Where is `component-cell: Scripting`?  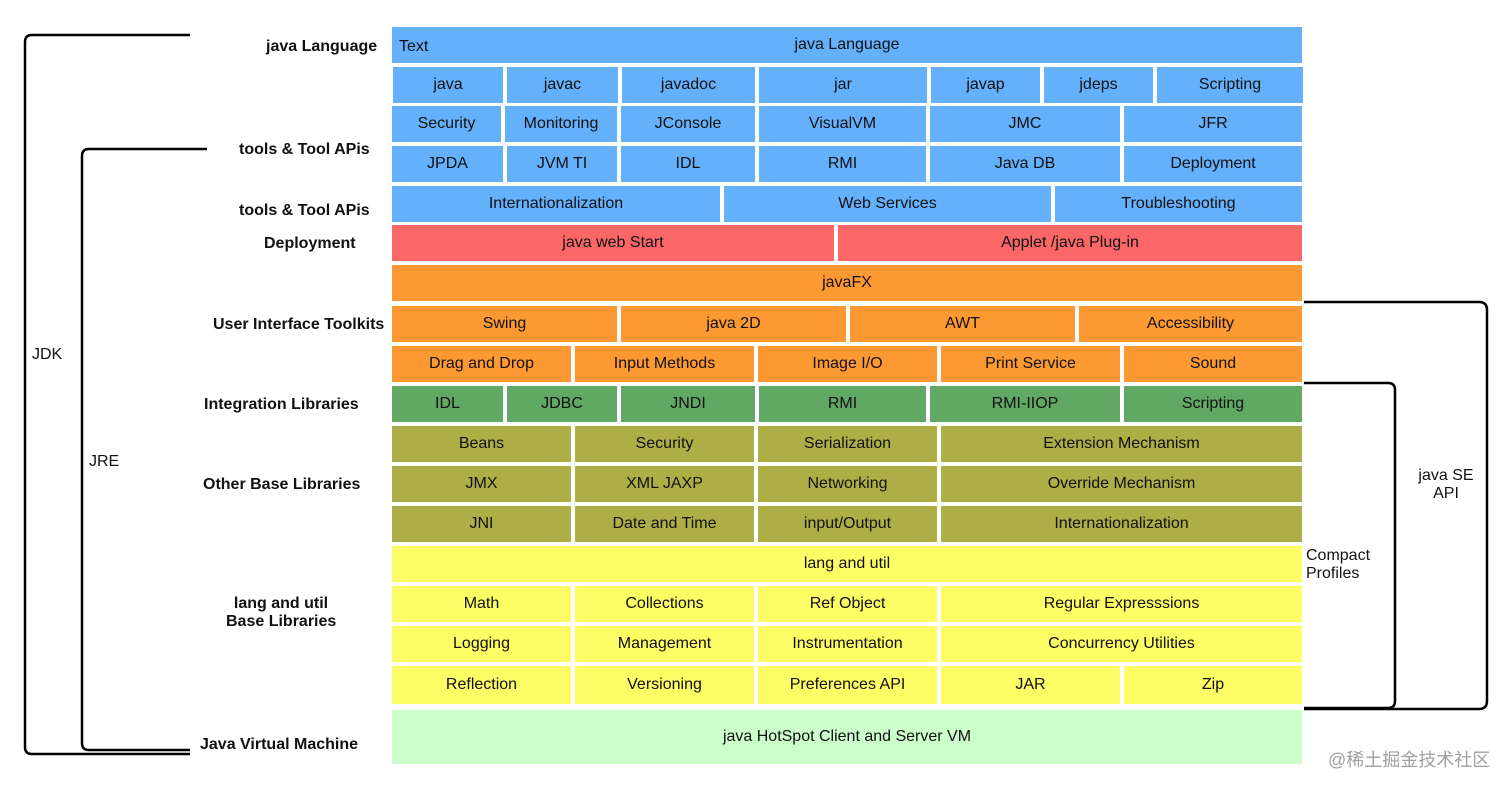
component-cell: Scripting is located at coordinates (1230, 85).